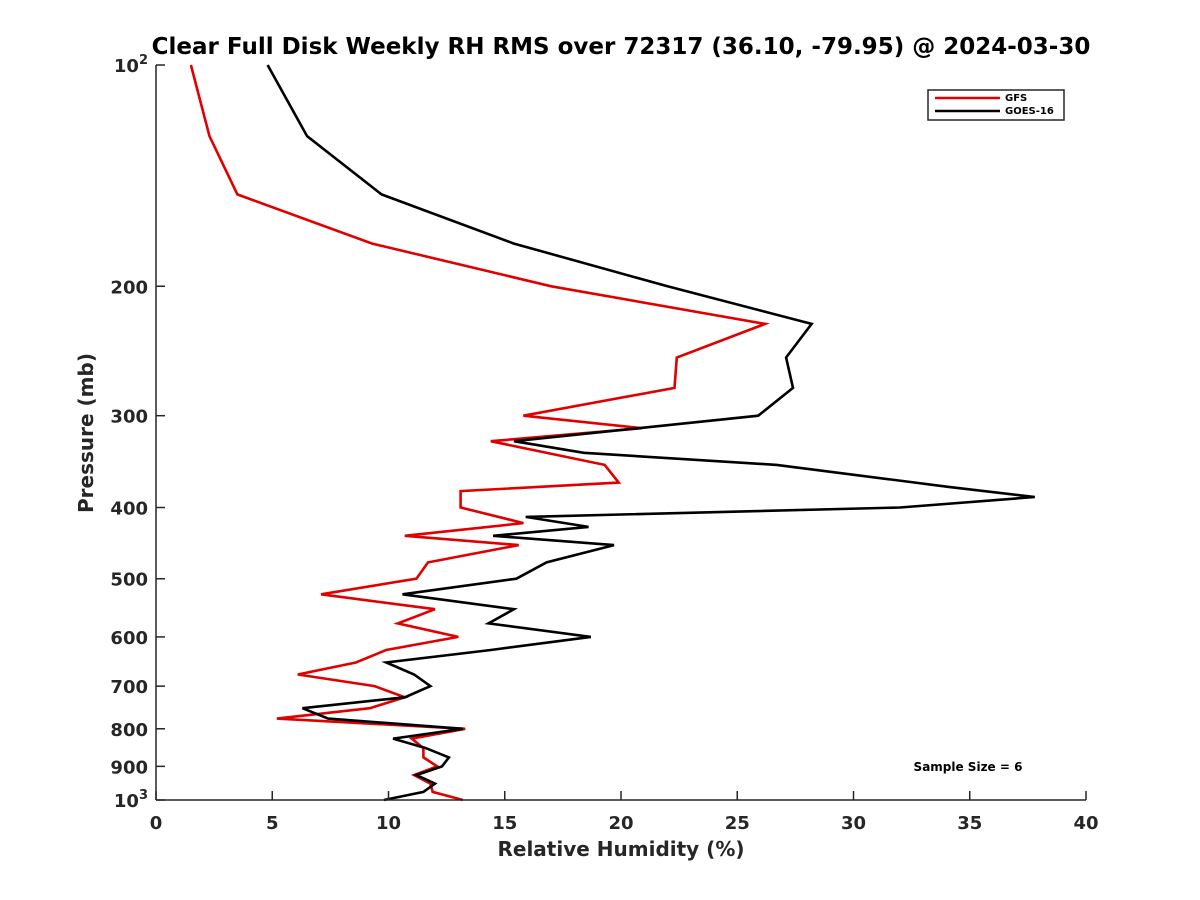  Describe the element at coordinates (86, 433) in the screenshot. I see `y-axis-label: Pressure (mb)` at that location.